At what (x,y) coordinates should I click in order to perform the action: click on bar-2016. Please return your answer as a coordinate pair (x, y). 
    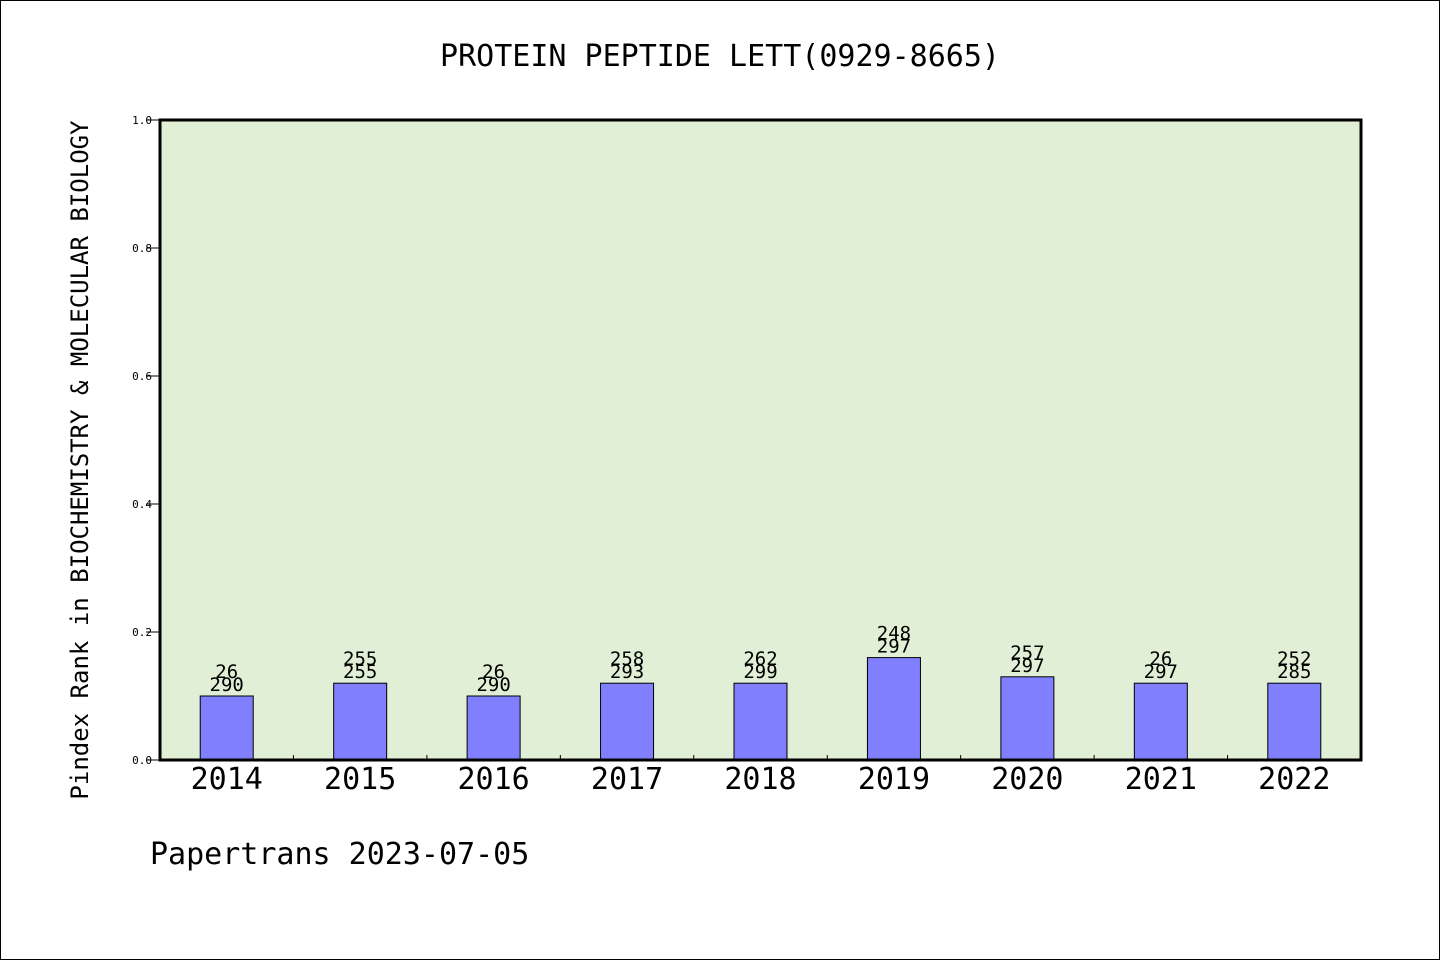
    Looking at the image, I should click on (493, 728).